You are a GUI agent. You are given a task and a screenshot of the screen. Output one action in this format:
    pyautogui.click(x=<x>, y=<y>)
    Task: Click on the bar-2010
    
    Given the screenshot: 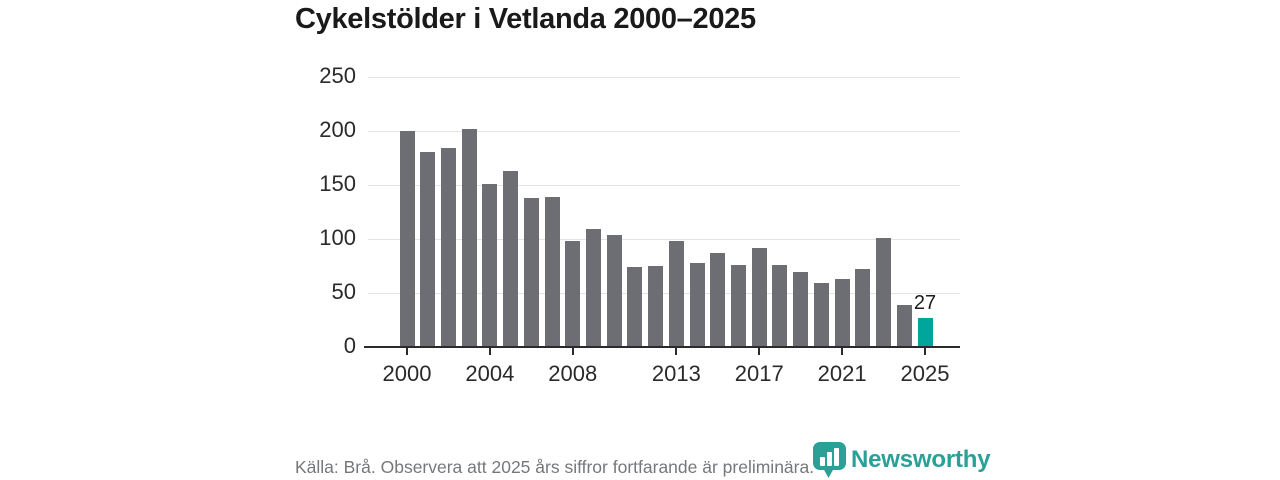 What is the action you would take?
    pyautogui.click(x=614, y=290)
    